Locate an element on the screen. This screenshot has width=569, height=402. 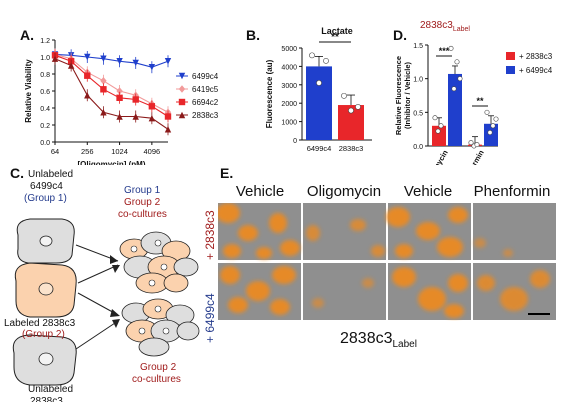
e-col-header-2: Oligomycin is located at coordinates (344, 191).